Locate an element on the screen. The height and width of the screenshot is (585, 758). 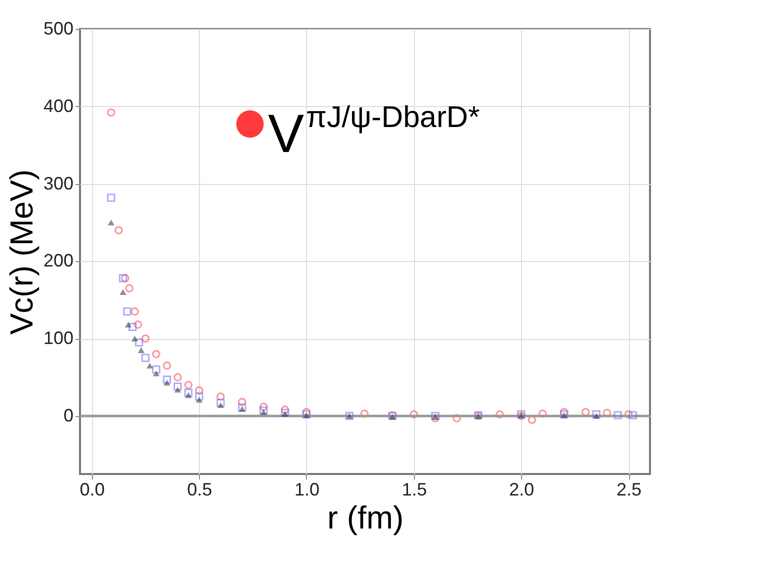
x-tick-label: 1.5 is located at coordinates (414, 490).